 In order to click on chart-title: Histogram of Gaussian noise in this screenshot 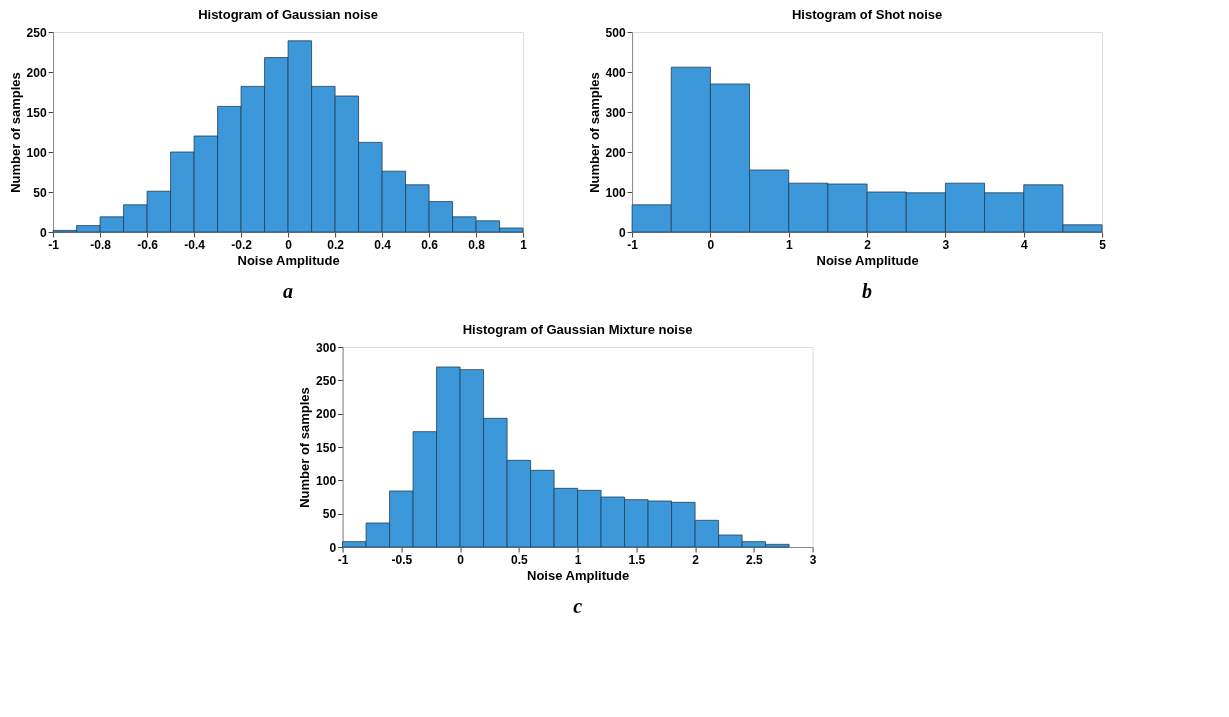, I will do `click(288, 14)`.